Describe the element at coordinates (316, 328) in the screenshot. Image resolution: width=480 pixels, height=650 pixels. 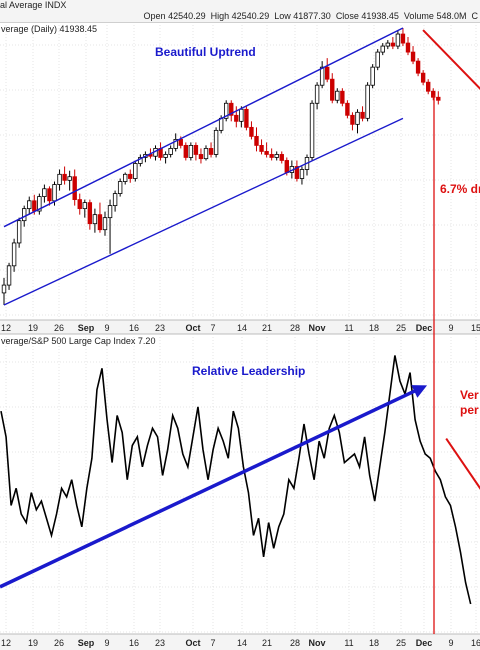
I see `x-tick-label-top: Nov` at that location.